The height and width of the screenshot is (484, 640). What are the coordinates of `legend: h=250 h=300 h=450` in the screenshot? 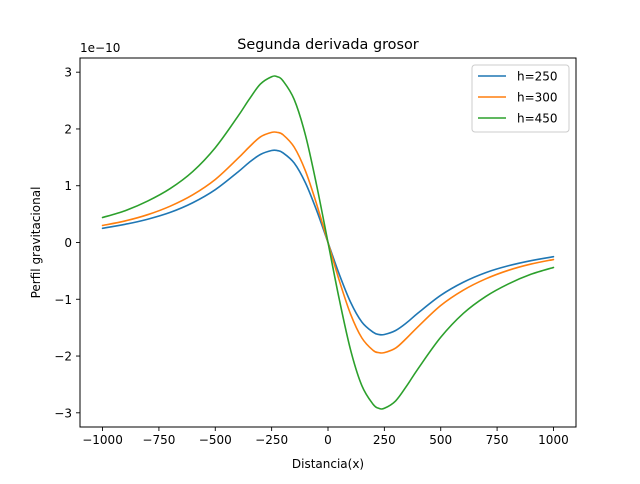 It's located at (520, 98).